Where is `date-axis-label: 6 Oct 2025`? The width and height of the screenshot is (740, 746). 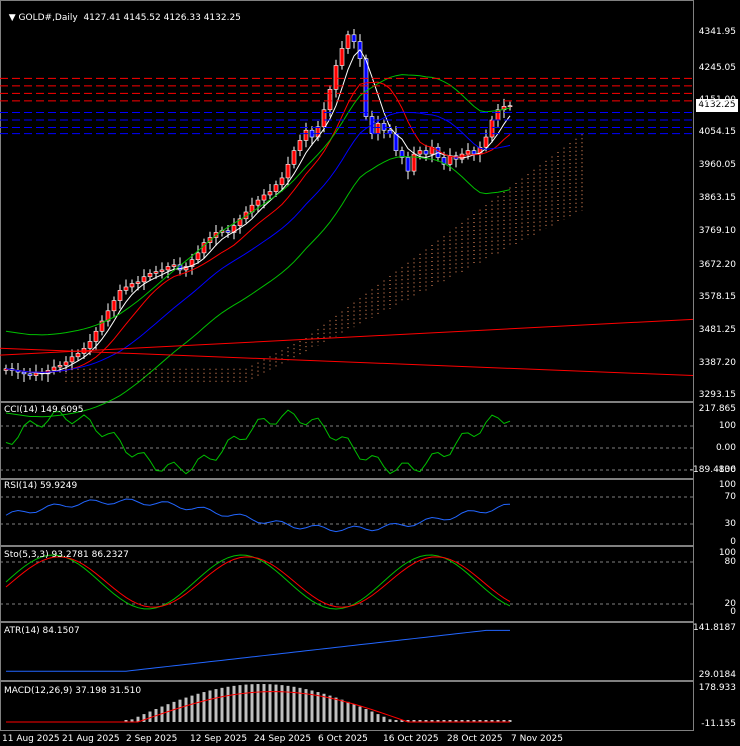 date-axis-label: 6 Oct 2025 is located at coordinates (343, 739).